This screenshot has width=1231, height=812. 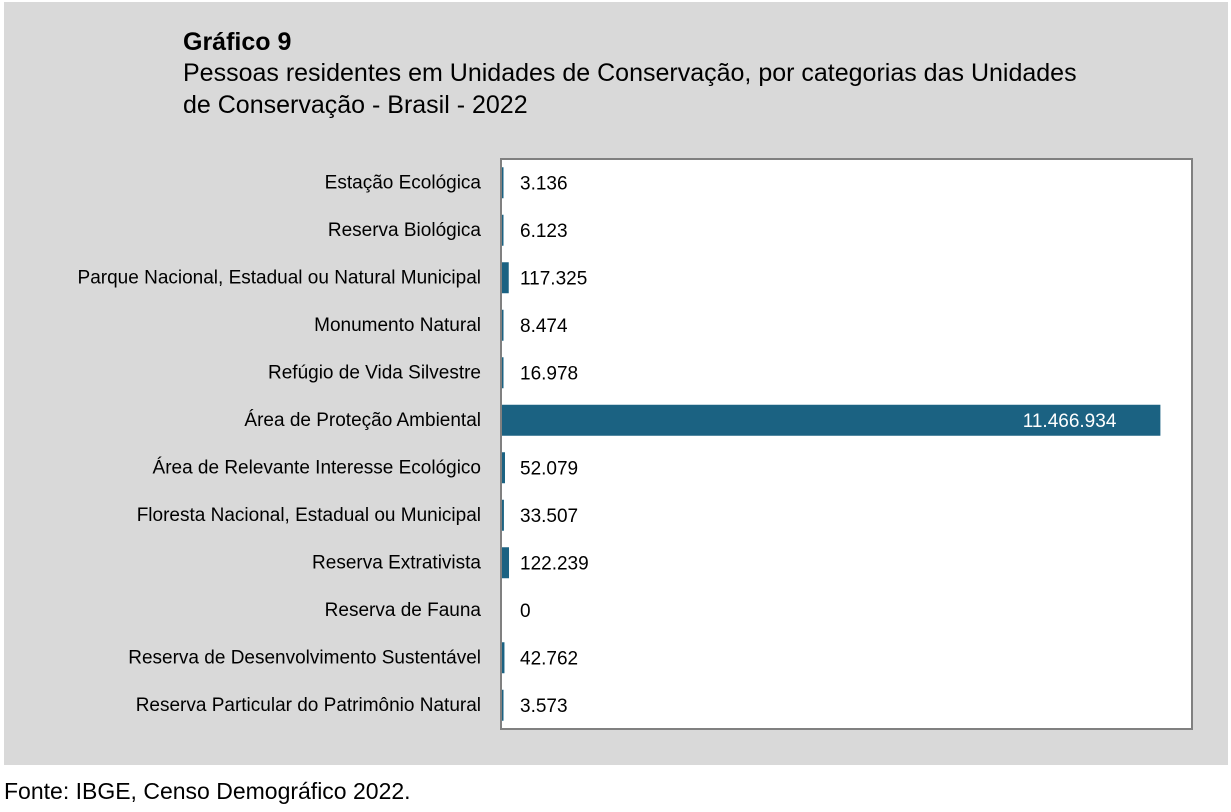 What do you see at coordinates (397, 325) in the screenshot?
I see `category-label: Monumento Natural` at bounding box center [397, 325].